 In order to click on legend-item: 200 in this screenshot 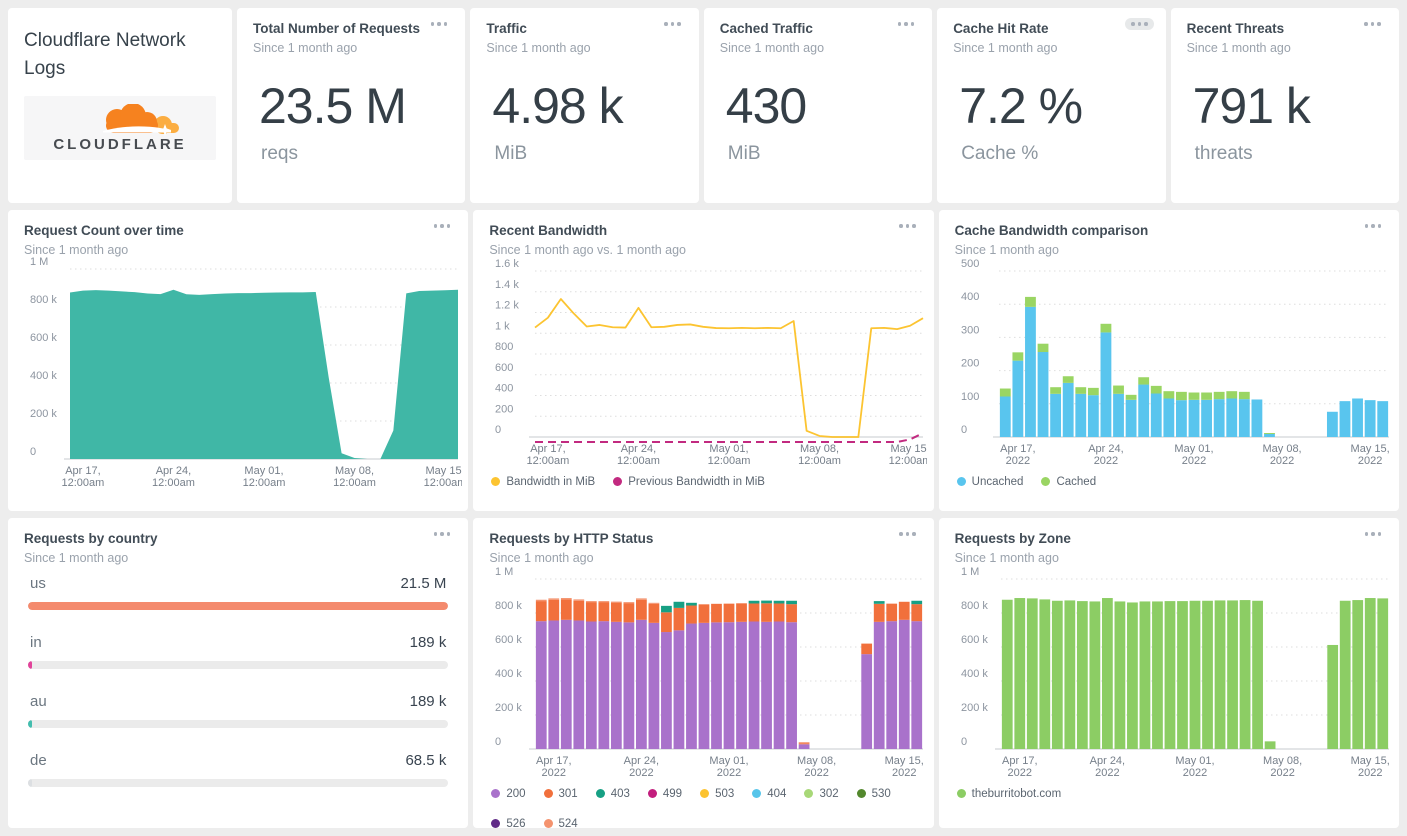, I will do `click(508, 794)`.